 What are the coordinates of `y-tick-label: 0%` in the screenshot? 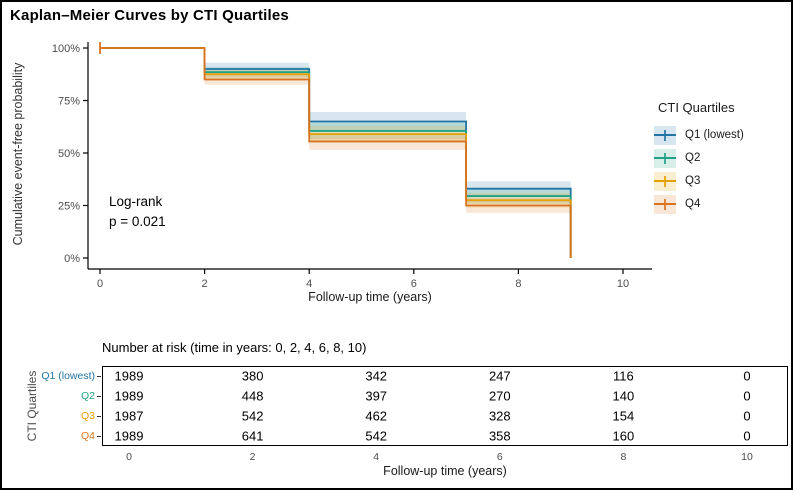 It's located at (72, 259).